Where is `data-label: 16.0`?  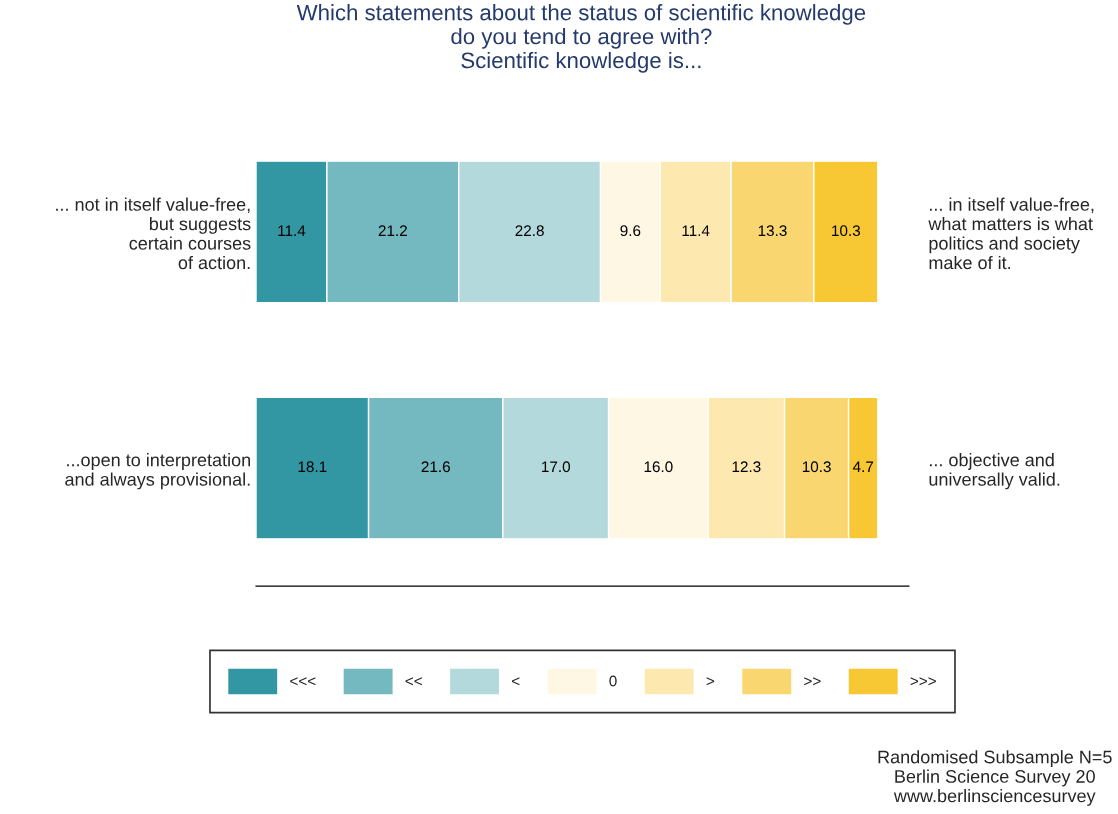
data-label: 16.0 is located at coordinates (658, 467).